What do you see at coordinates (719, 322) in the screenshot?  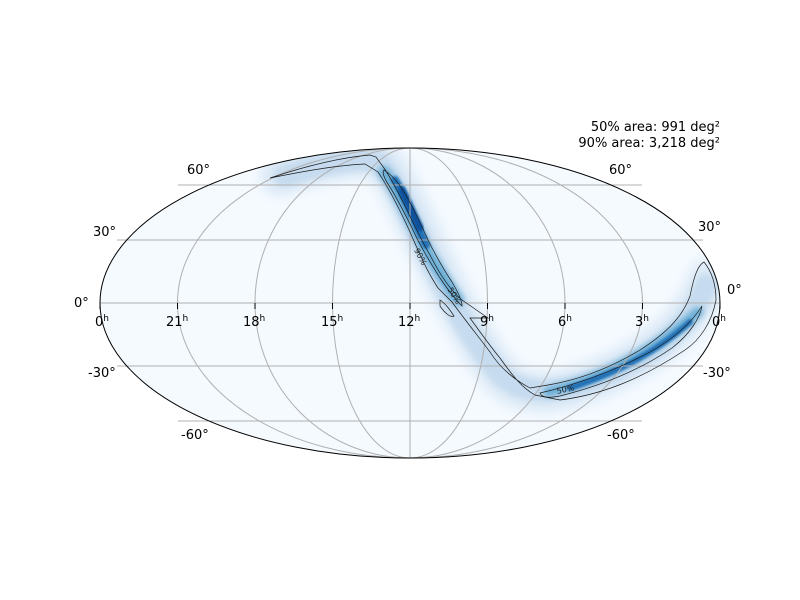 I see `ra-label-0h-right: 0h` at bounding box center [719, 322].